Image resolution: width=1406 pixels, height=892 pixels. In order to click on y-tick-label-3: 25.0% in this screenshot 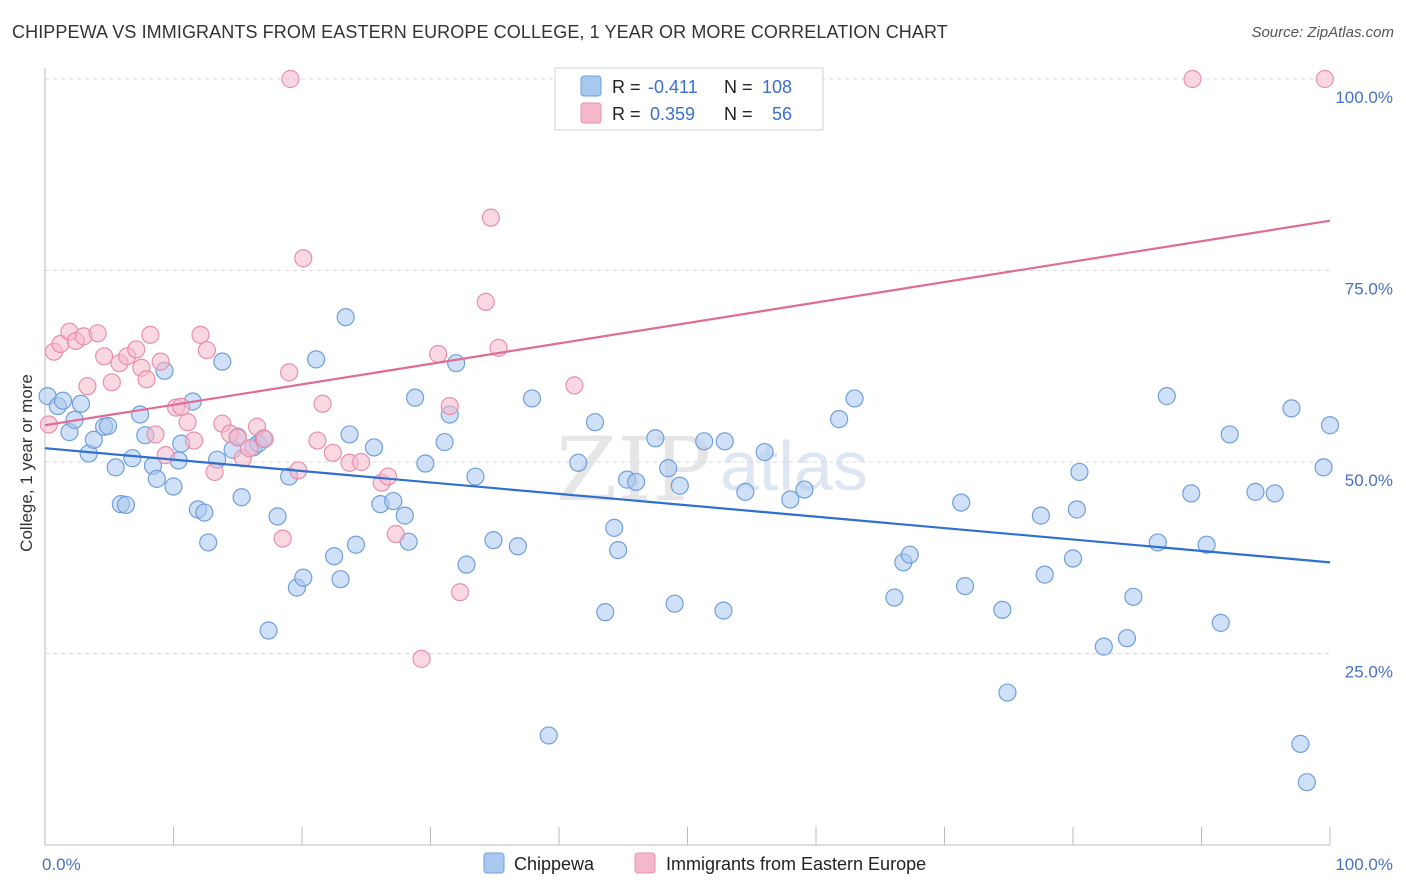, I will do `click(1369, 672)`.